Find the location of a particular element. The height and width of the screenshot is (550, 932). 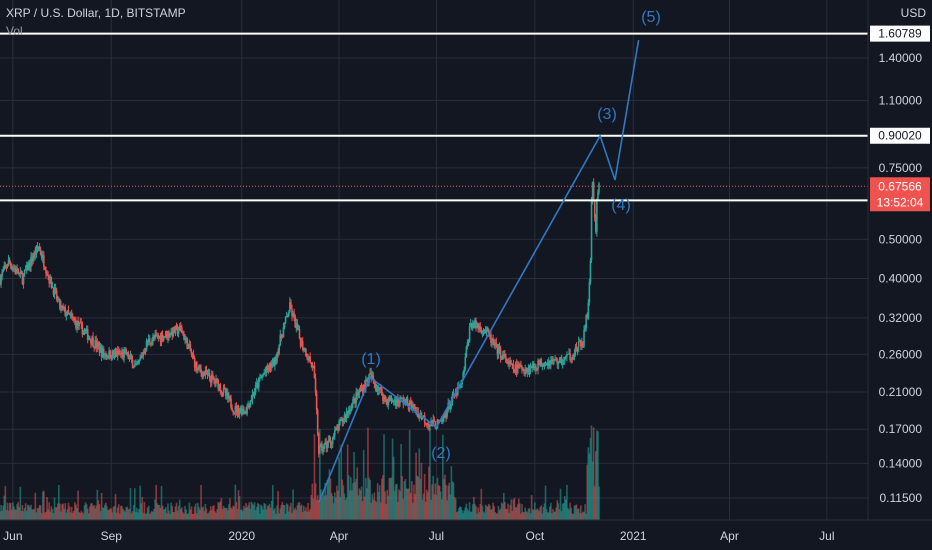

volume-label: Vol is located at coordinates (14, 31).